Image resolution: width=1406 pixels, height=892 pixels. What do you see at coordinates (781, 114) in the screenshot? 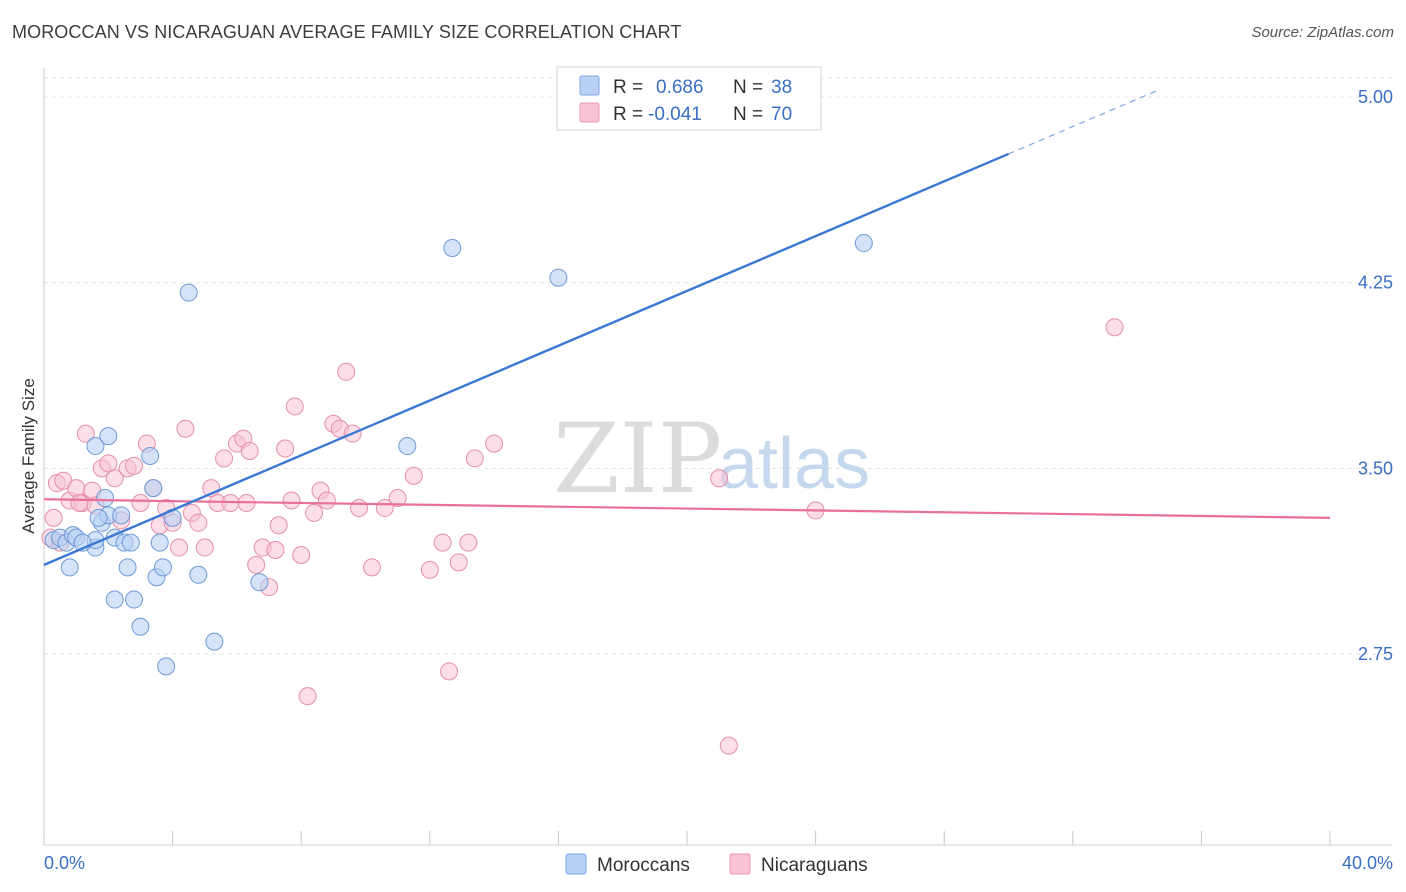
I see `legend-n-value-2: 70` at bounding box center [781, 114].